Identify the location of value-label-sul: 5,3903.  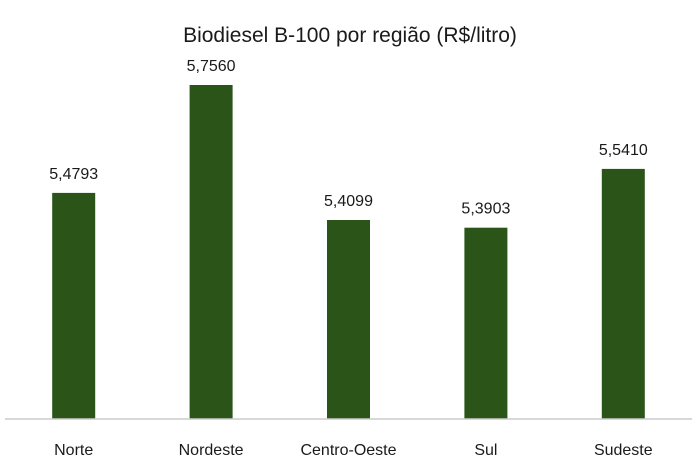
(485, 209).